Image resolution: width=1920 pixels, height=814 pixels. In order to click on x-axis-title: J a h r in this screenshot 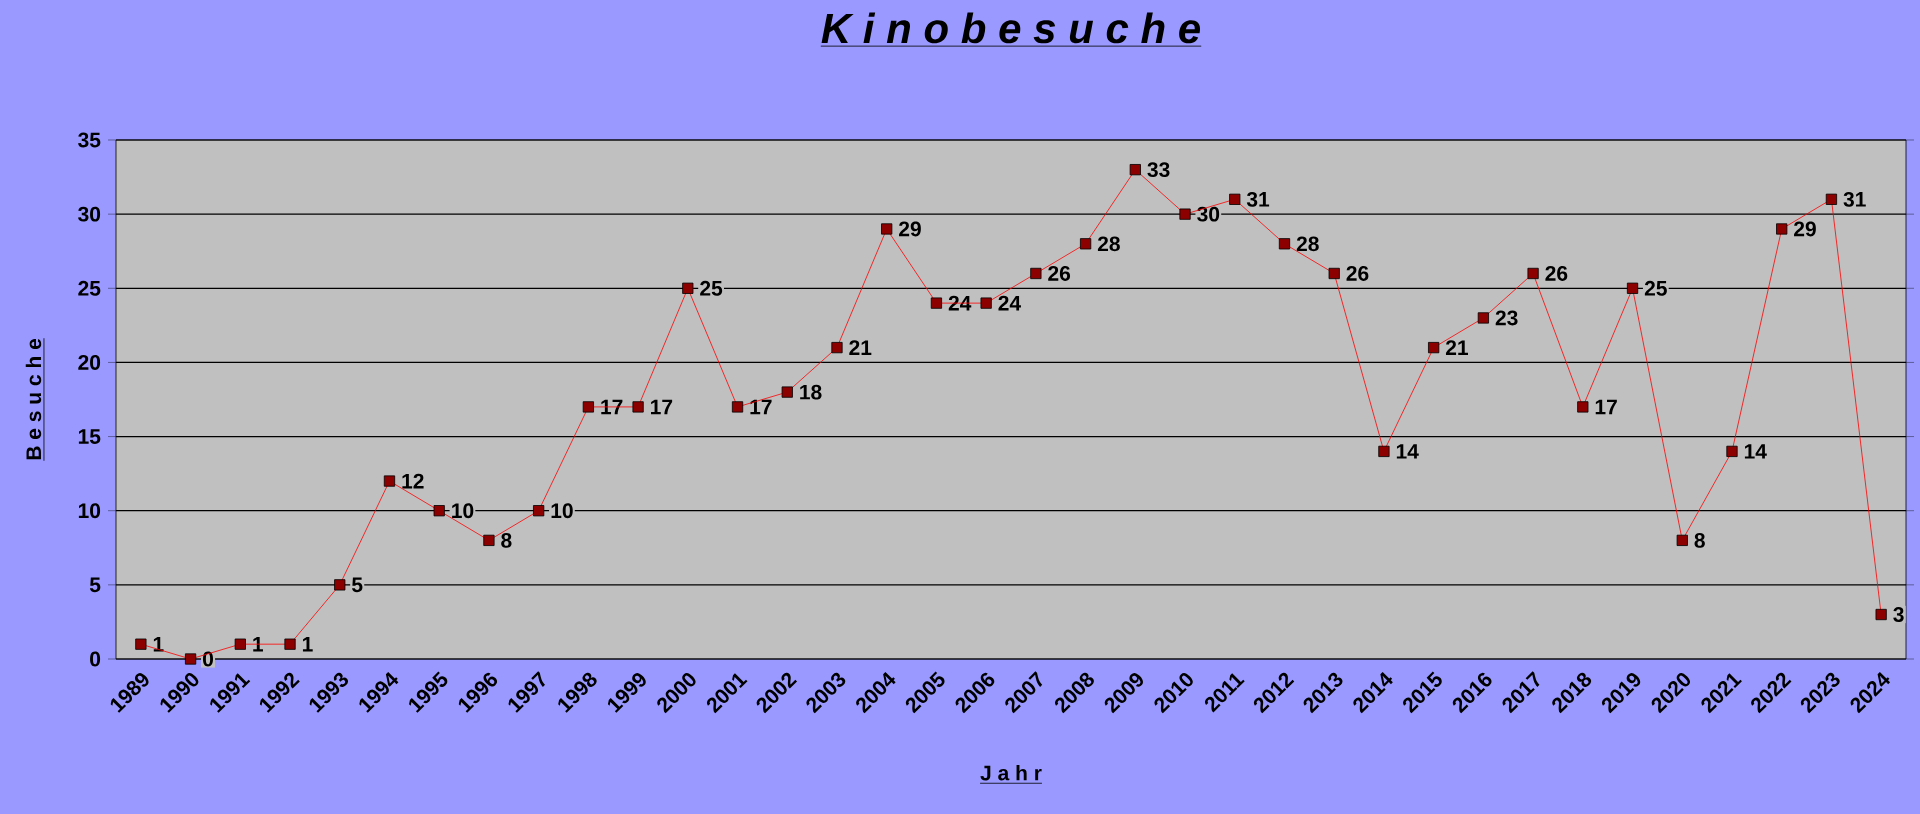, I will do `click(1011, 773)`.